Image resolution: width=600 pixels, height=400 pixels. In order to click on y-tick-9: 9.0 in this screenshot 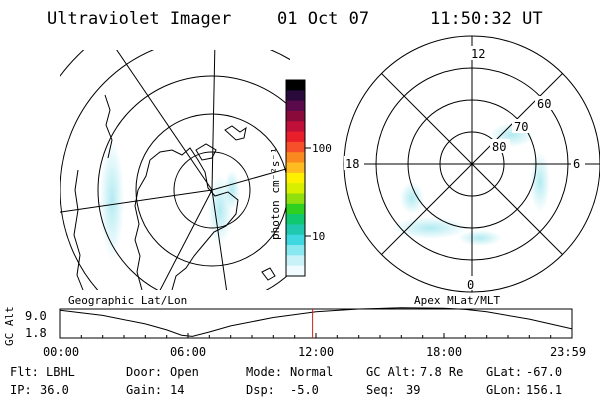, I will do `click(36, 316)`.